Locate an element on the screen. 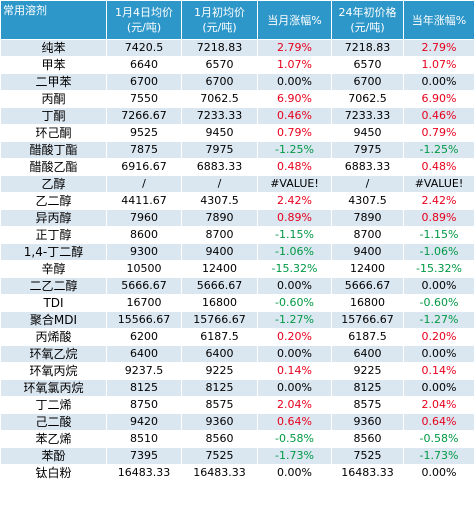  cell-product-name: 丁酮 is located at coordinates (53, 116).